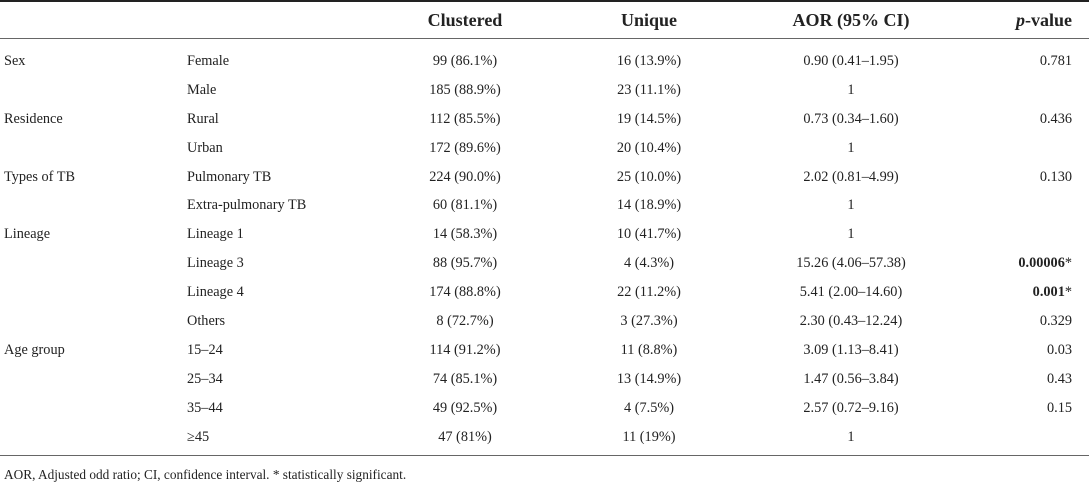 This screenshot has height=488, width=1089. What do you see at coordinates (851, 176) in the screenshot?
I see `cell-aor: 2.02 (0.81–4.99)` at bounding box center [851, 176].